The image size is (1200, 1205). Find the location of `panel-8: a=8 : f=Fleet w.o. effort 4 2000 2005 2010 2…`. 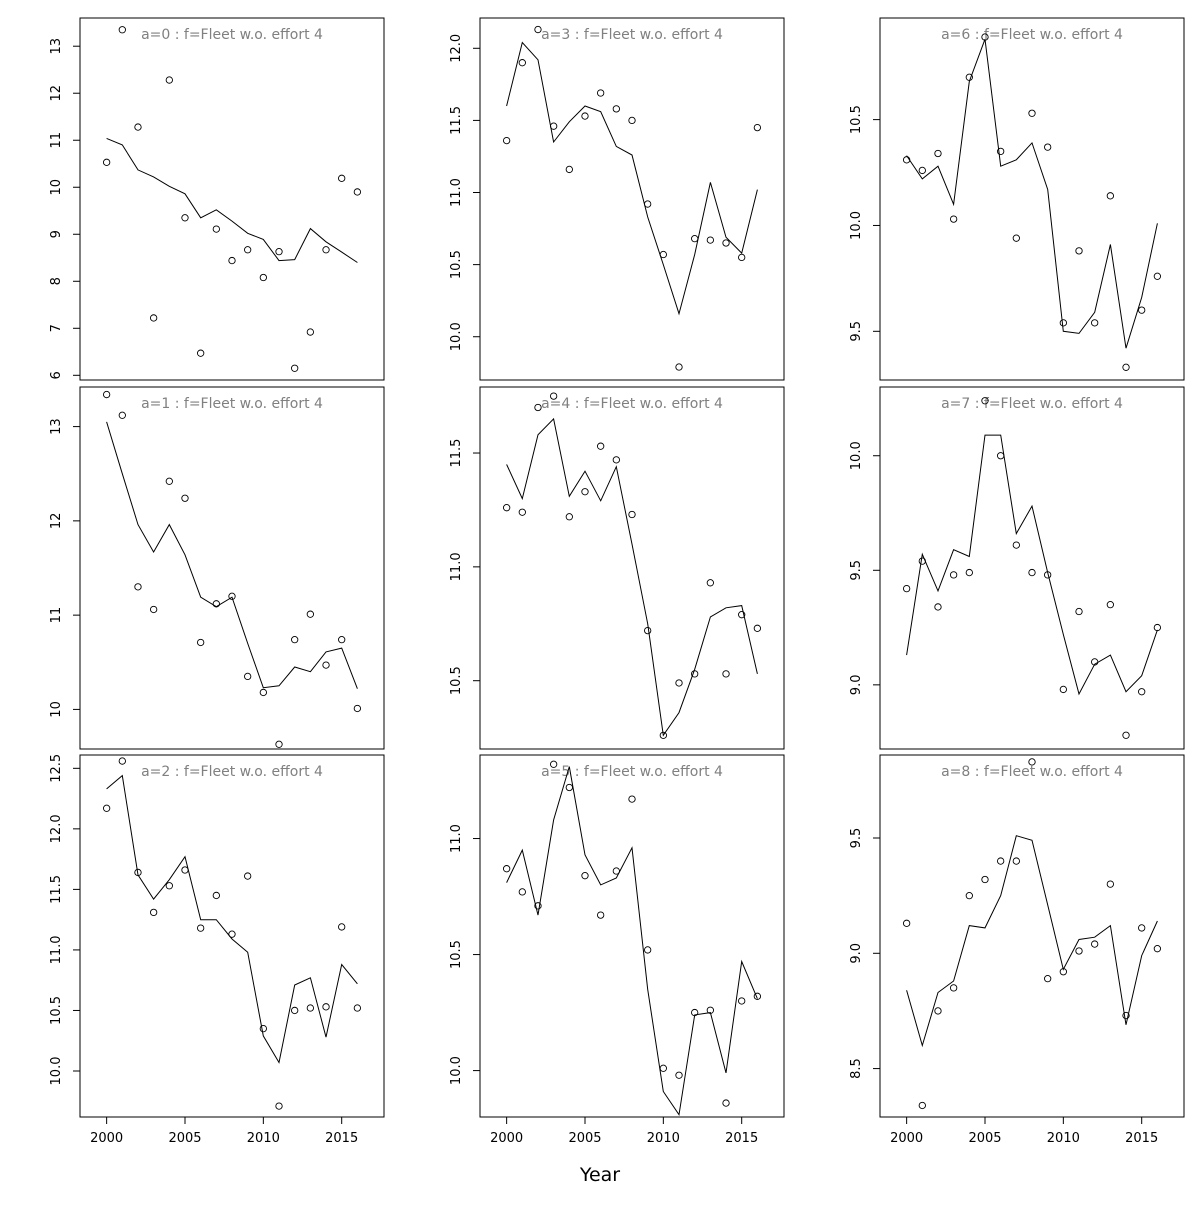

panel-8: a=8 : f=Fleet w.o. effort 4 2000 2005 2010 2… is located at coordinates (1017, 950).